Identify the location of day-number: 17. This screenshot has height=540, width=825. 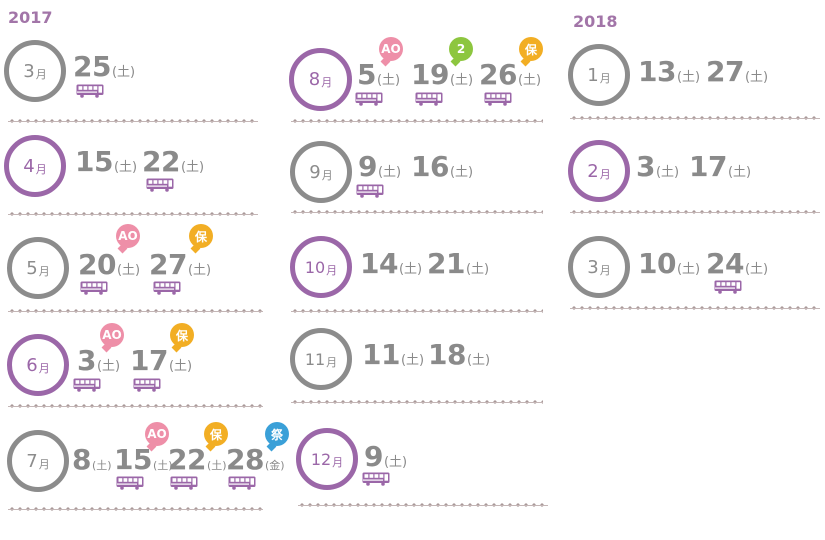
(149, 360).